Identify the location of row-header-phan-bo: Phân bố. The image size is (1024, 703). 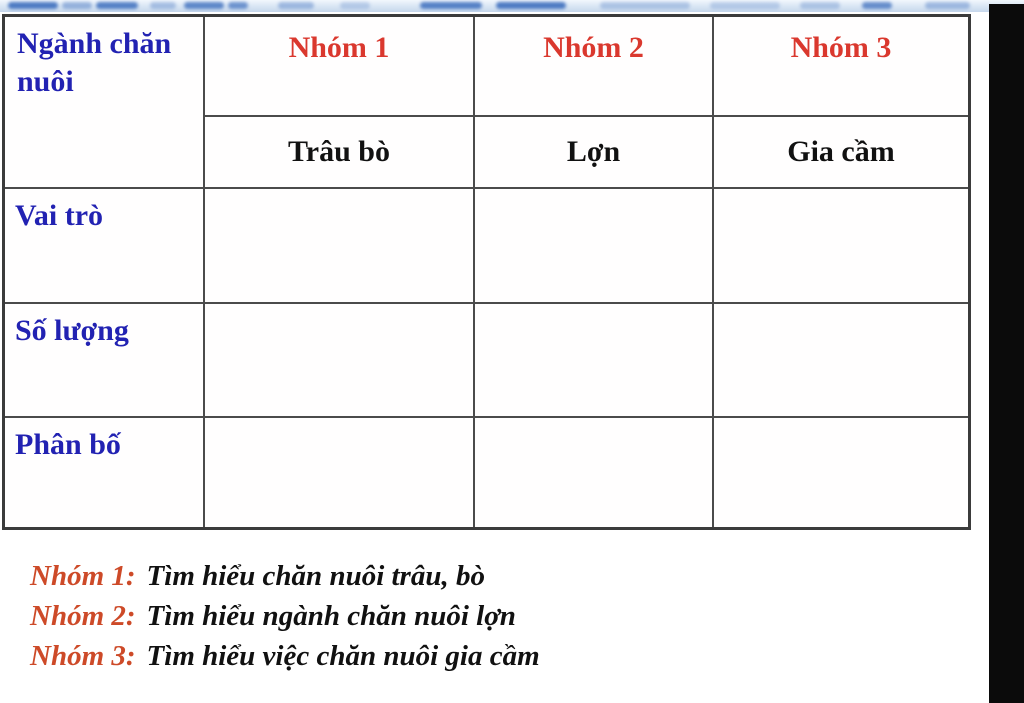
(105, 472).